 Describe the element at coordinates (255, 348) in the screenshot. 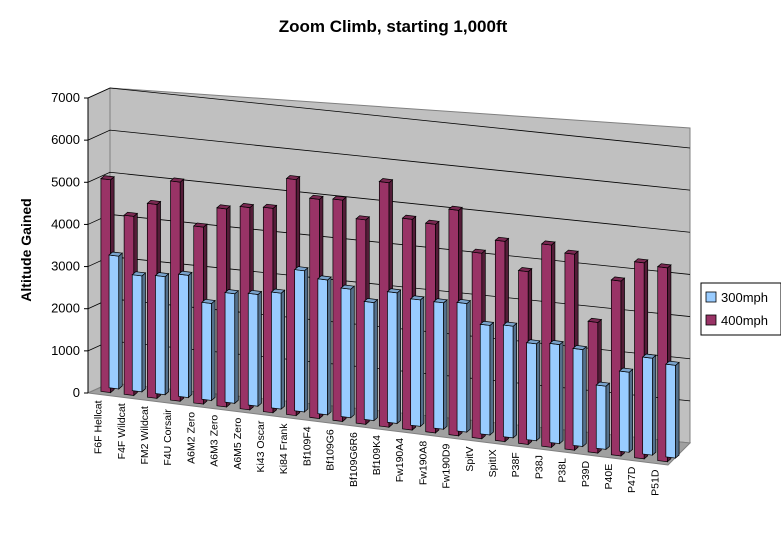

I see `bar-300mph-a6m5-zero` at that location.